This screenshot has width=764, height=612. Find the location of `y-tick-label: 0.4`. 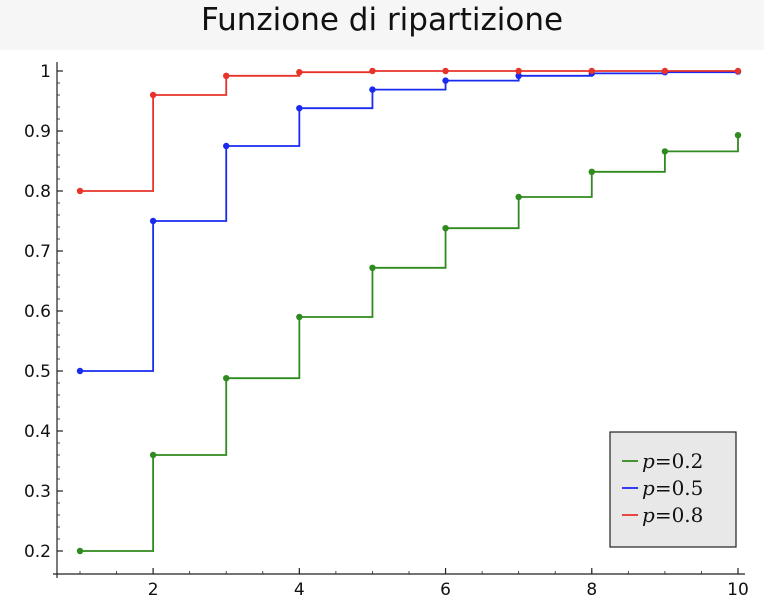

y-tick-label: 0.4 is located at coordinates (37, 432).